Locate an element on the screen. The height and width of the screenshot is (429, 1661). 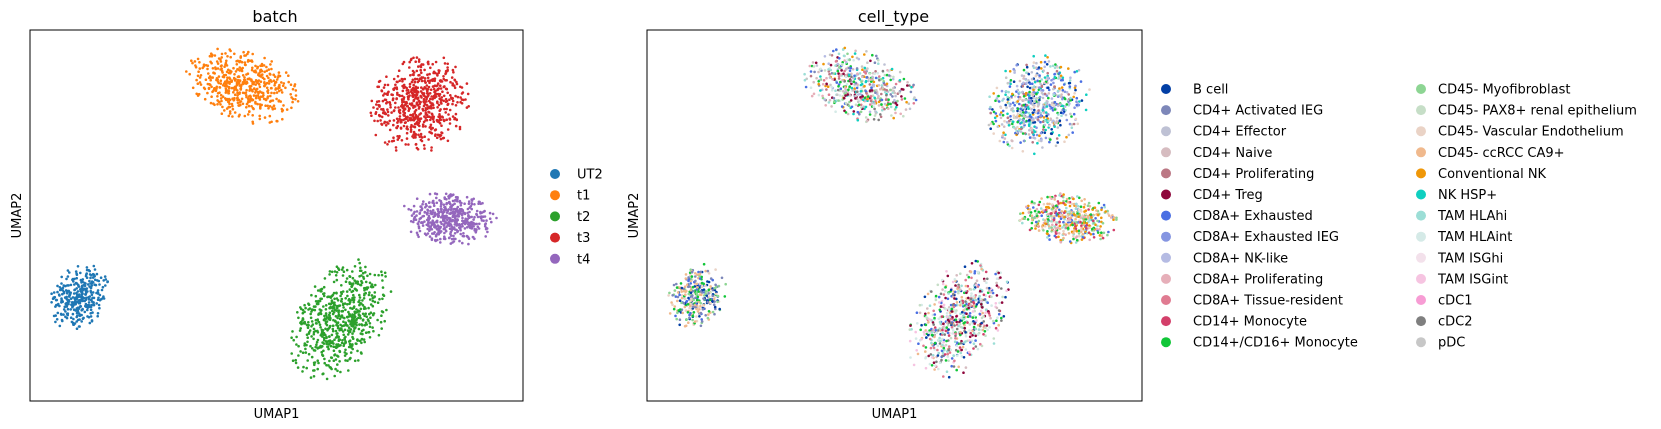
batch-legend-label: t1 is located at coordinates (583, 196).